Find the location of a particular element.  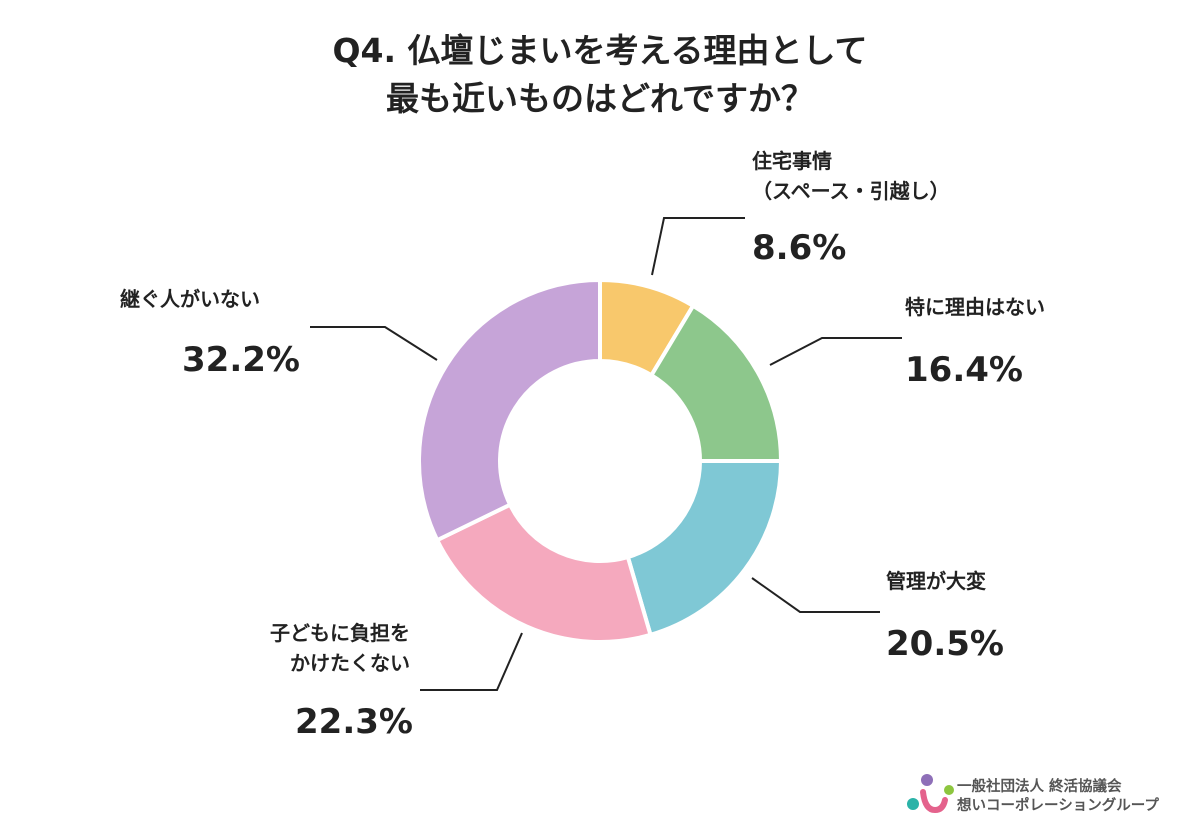

leader-line-children-burden is located at coordinates (471, 661).